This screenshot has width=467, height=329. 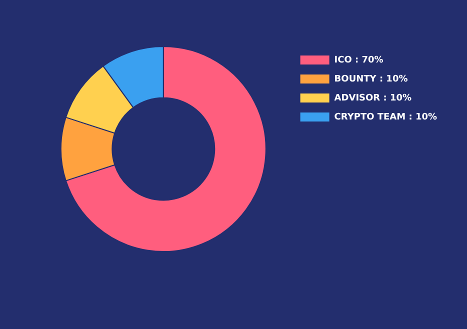 I want to click on legend-label: CRYPTO TEAM : 10%, so click(x=386, y=117).